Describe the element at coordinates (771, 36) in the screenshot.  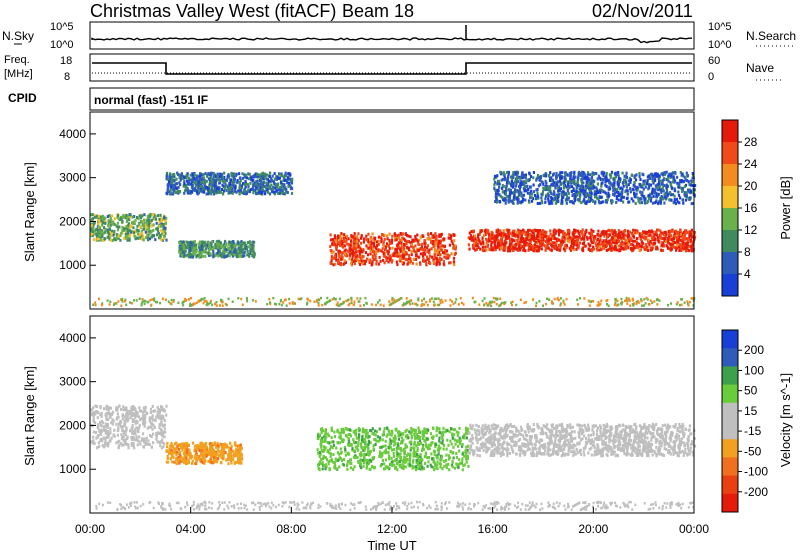
I see `sky-right-label: N.Search` at that location.